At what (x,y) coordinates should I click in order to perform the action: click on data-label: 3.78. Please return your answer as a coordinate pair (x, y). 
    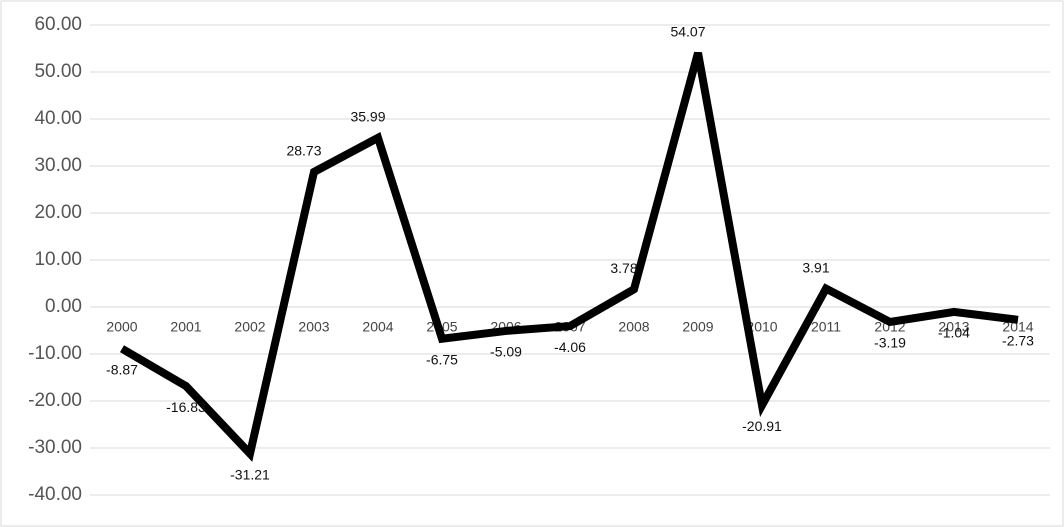
    Looking at the image, I should click on (623, 268).